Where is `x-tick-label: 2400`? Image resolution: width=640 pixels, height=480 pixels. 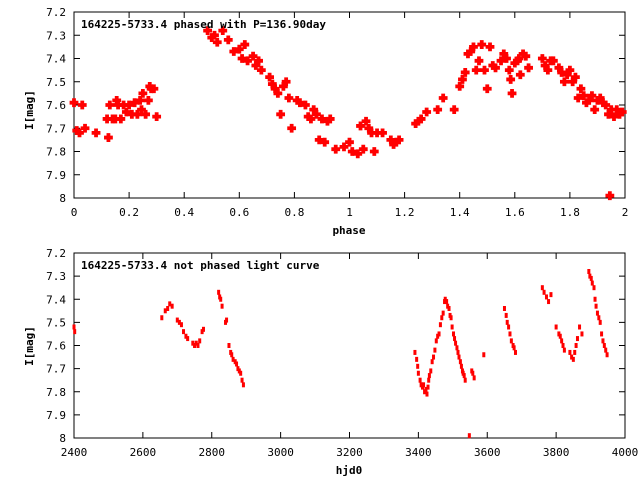 x-tick-label: 2400 is located at coordinates (74, 452).